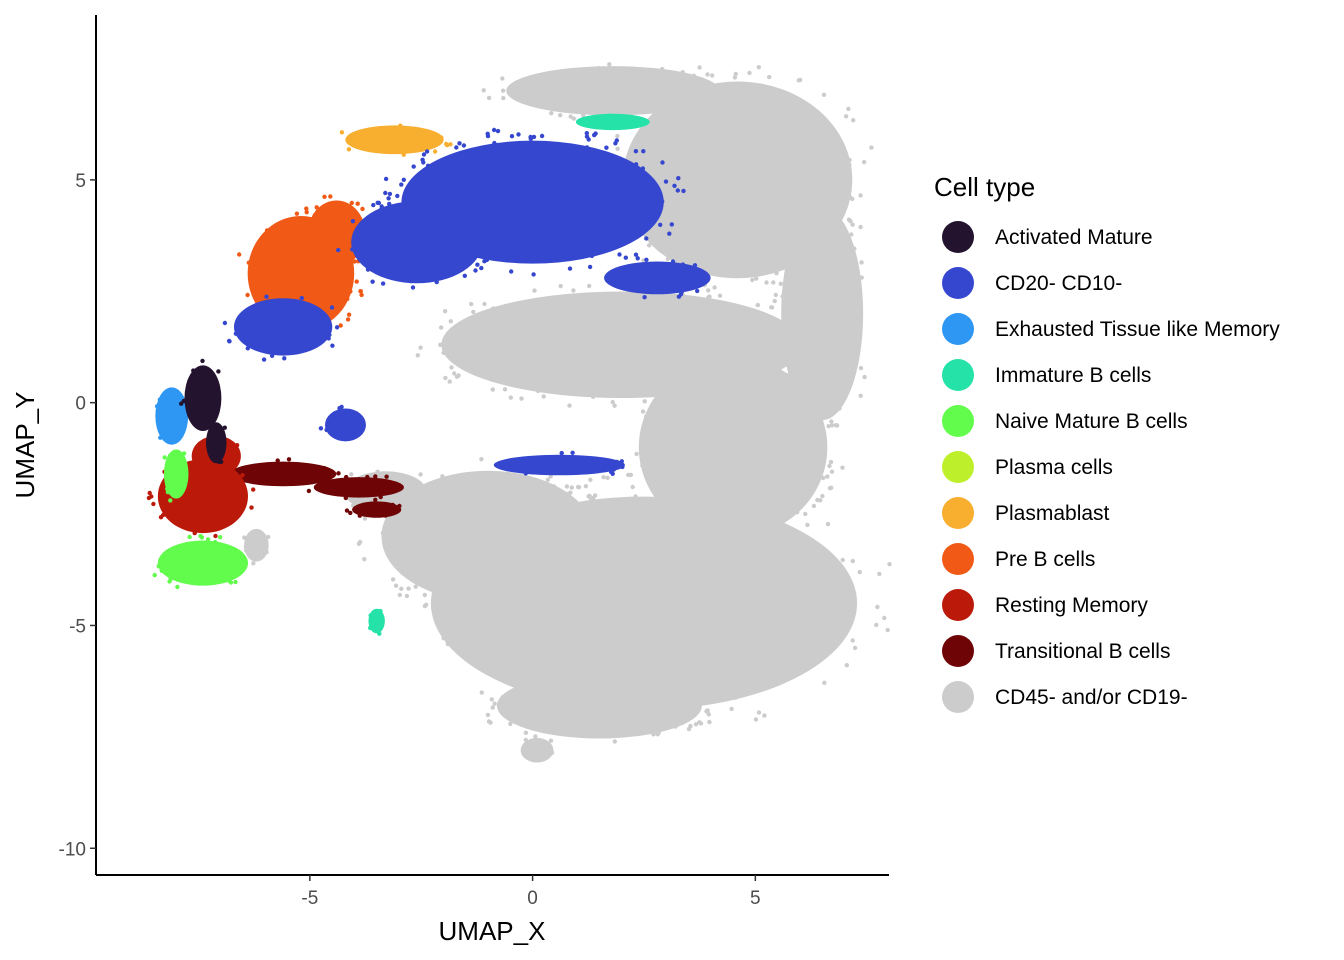 The width and height of the screenshot is (1344, 960). I want to click on point-cloud-core, so click(203, 563).